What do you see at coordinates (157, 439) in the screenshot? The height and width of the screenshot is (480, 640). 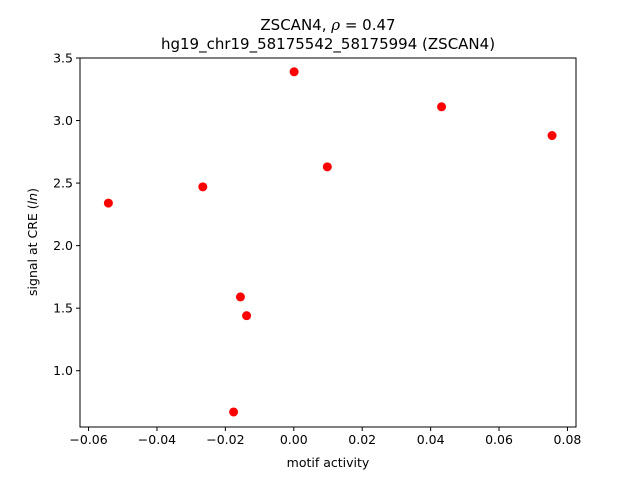 I see `x-tick-label: −0.04` at bounding box center [157, 439].